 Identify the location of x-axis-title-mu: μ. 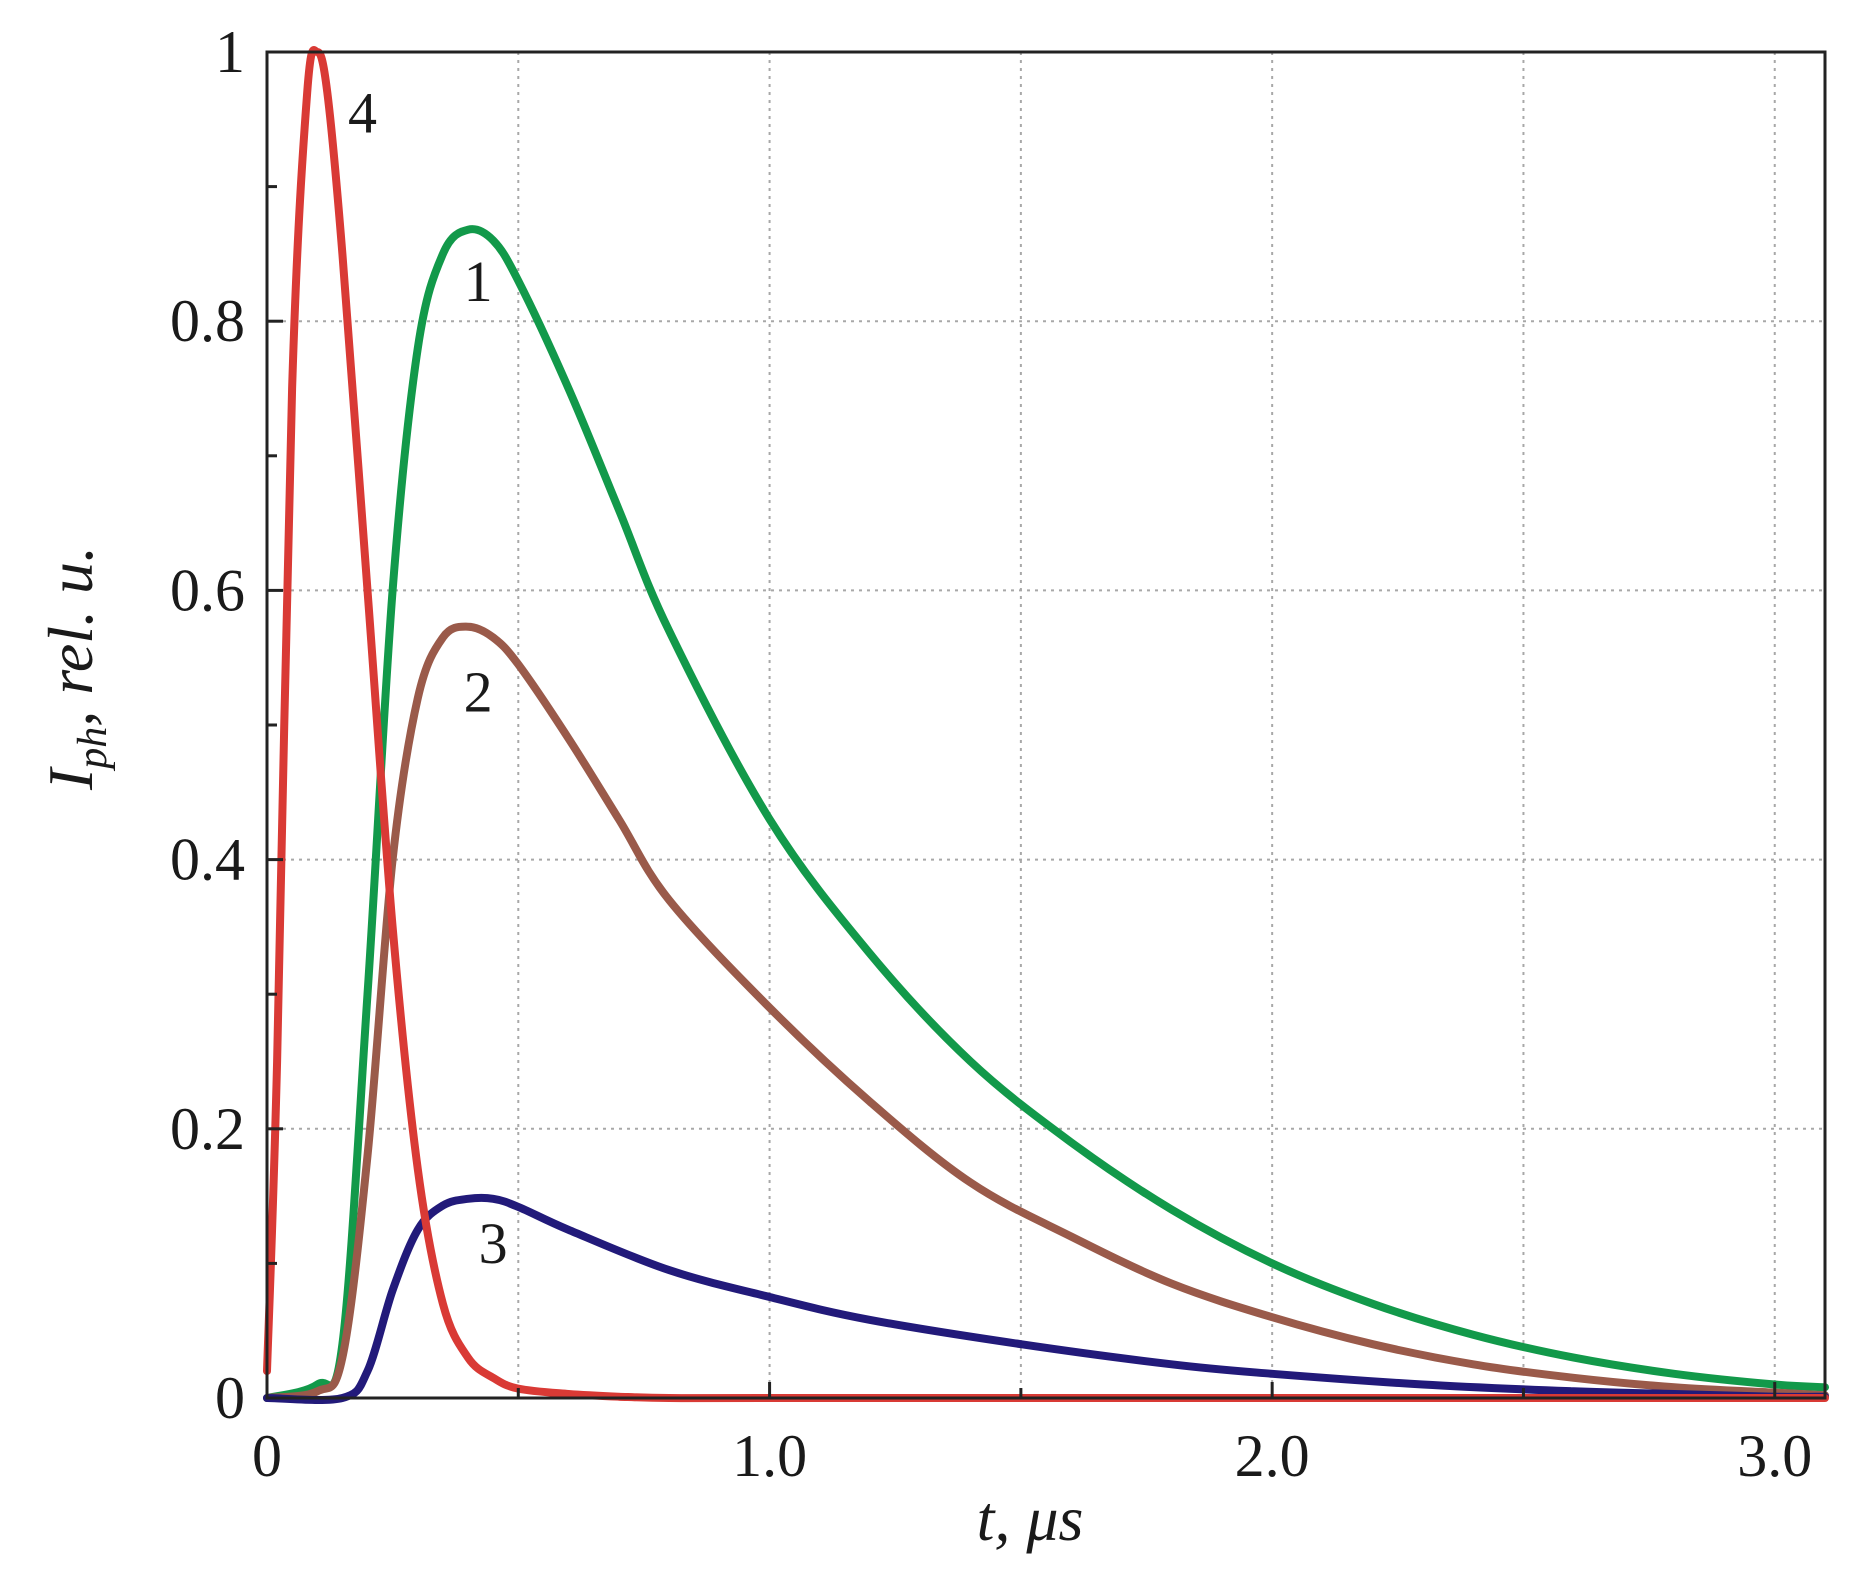
(1041, 1518).